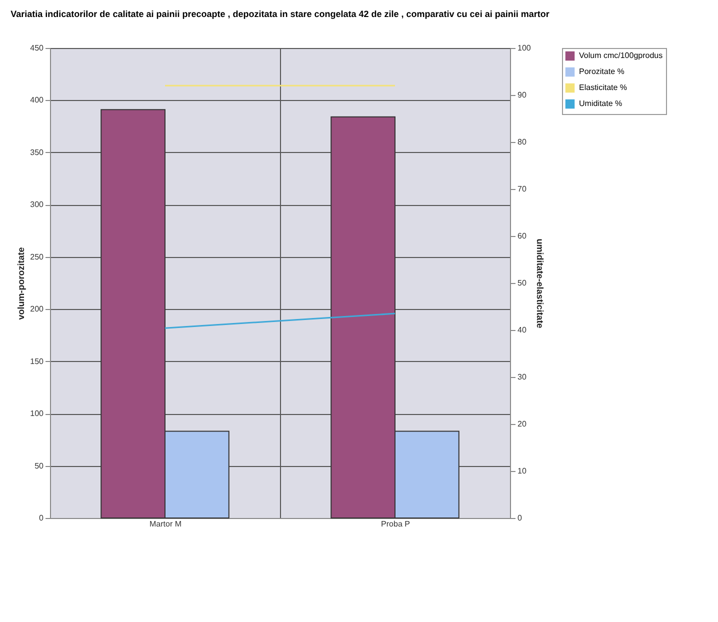 The width and height of the screenshot is (718, 622). What do you see at coordinates (280, 14) in the screenshot?
I see `chart-title: Variatia indicatorilor de calitate ai painii precoapte , depozitata in stare congelata 42 de zile , comparativ cu cei ai painii martor` at bounding box center [280, 14].